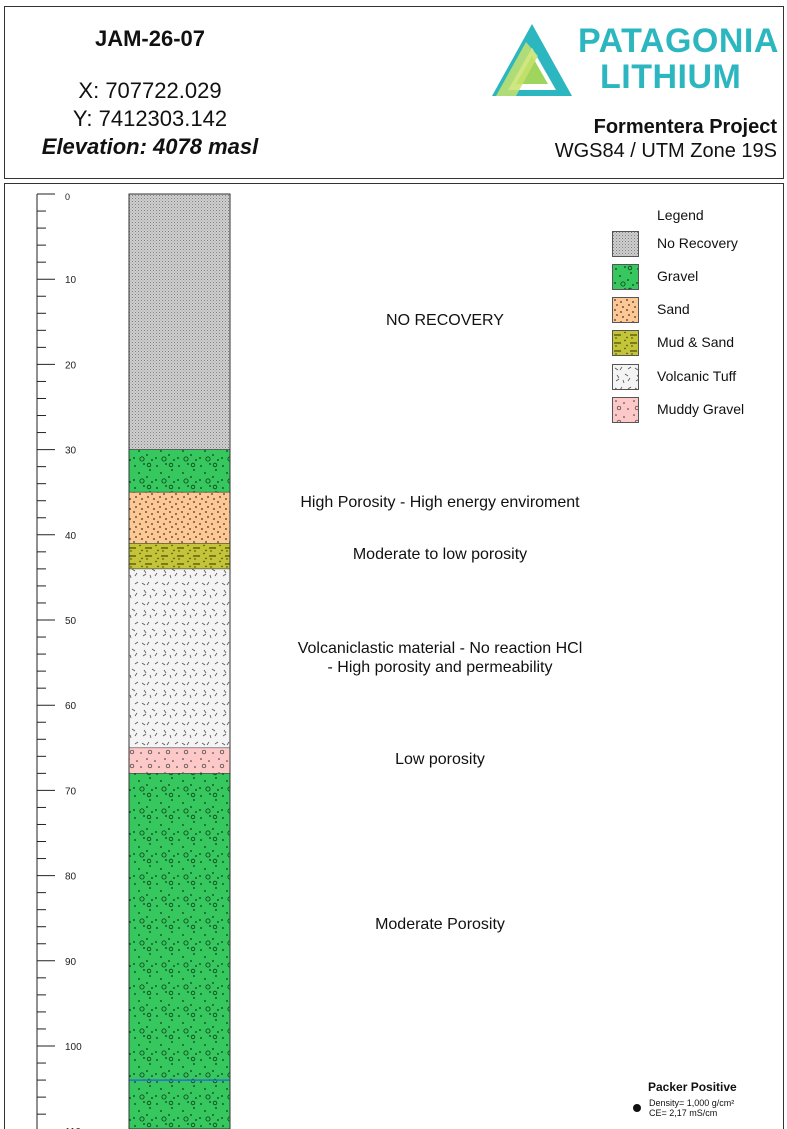 This screenshot has height=1129, width=787. Describe the element at coordinates (680, 215) in the screenshot. I see `legend-title: Legend` at that location.